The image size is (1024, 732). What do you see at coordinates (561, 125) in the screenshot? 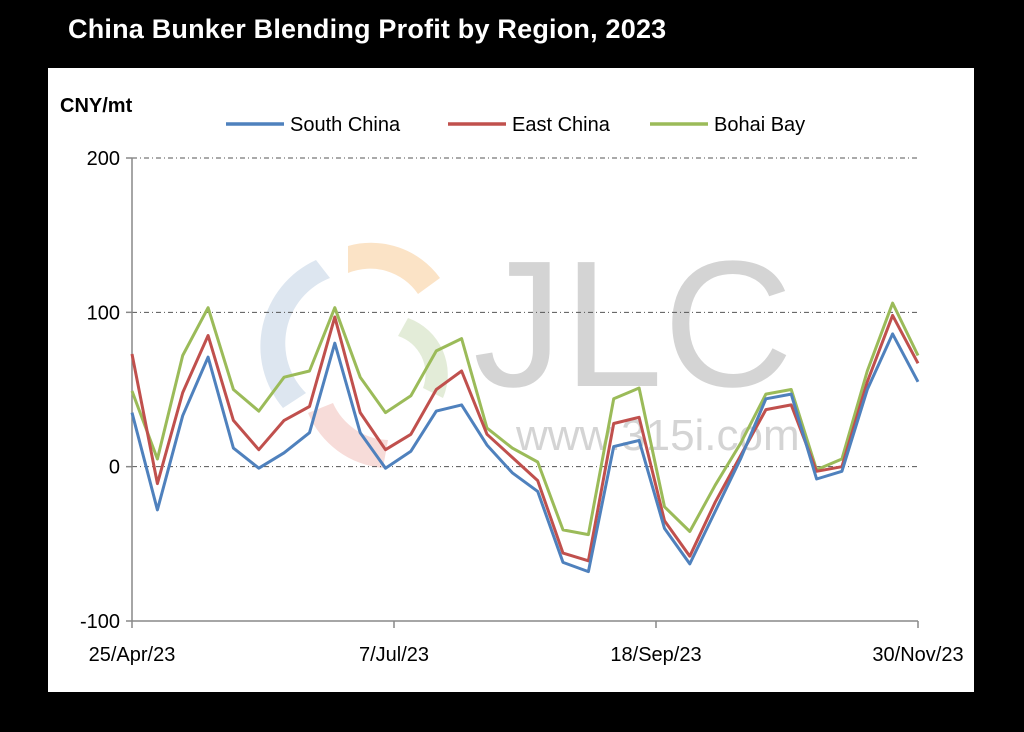
I see `legend-label-east-china: East China` at bounding box center [561, 125].